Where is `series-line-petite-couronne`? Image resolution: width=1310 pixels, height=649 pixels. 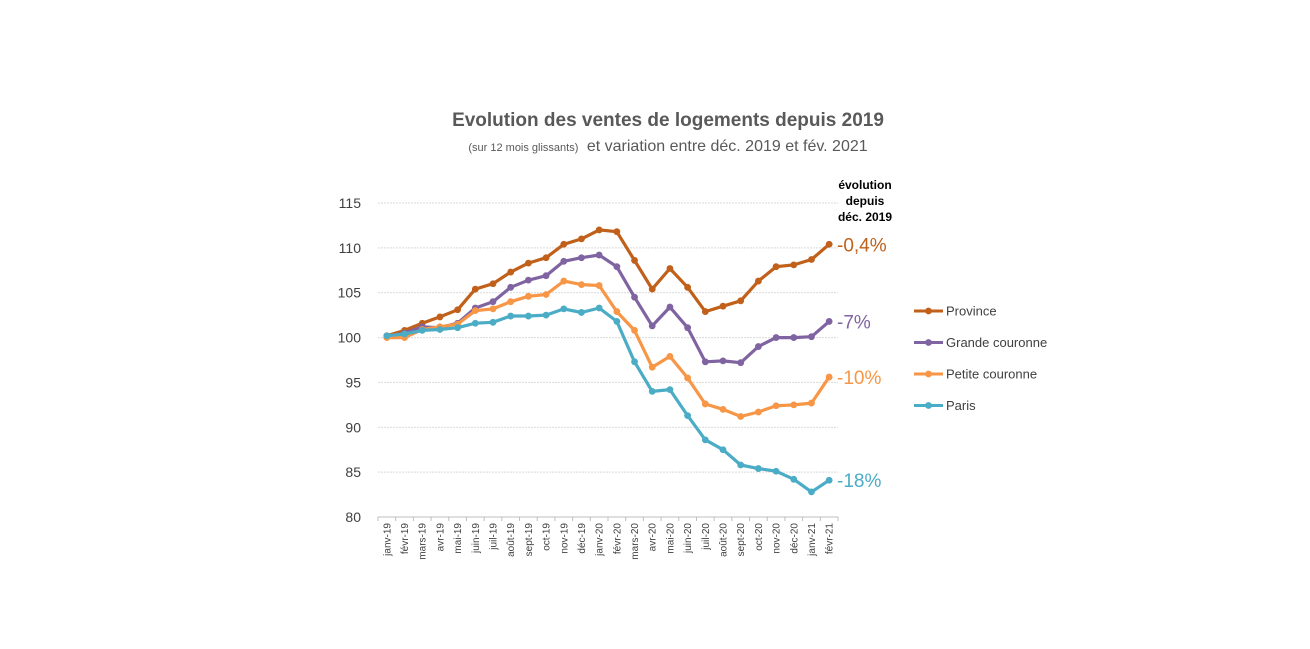
series-line-petite-couronne is located at coordinates (608, 349).